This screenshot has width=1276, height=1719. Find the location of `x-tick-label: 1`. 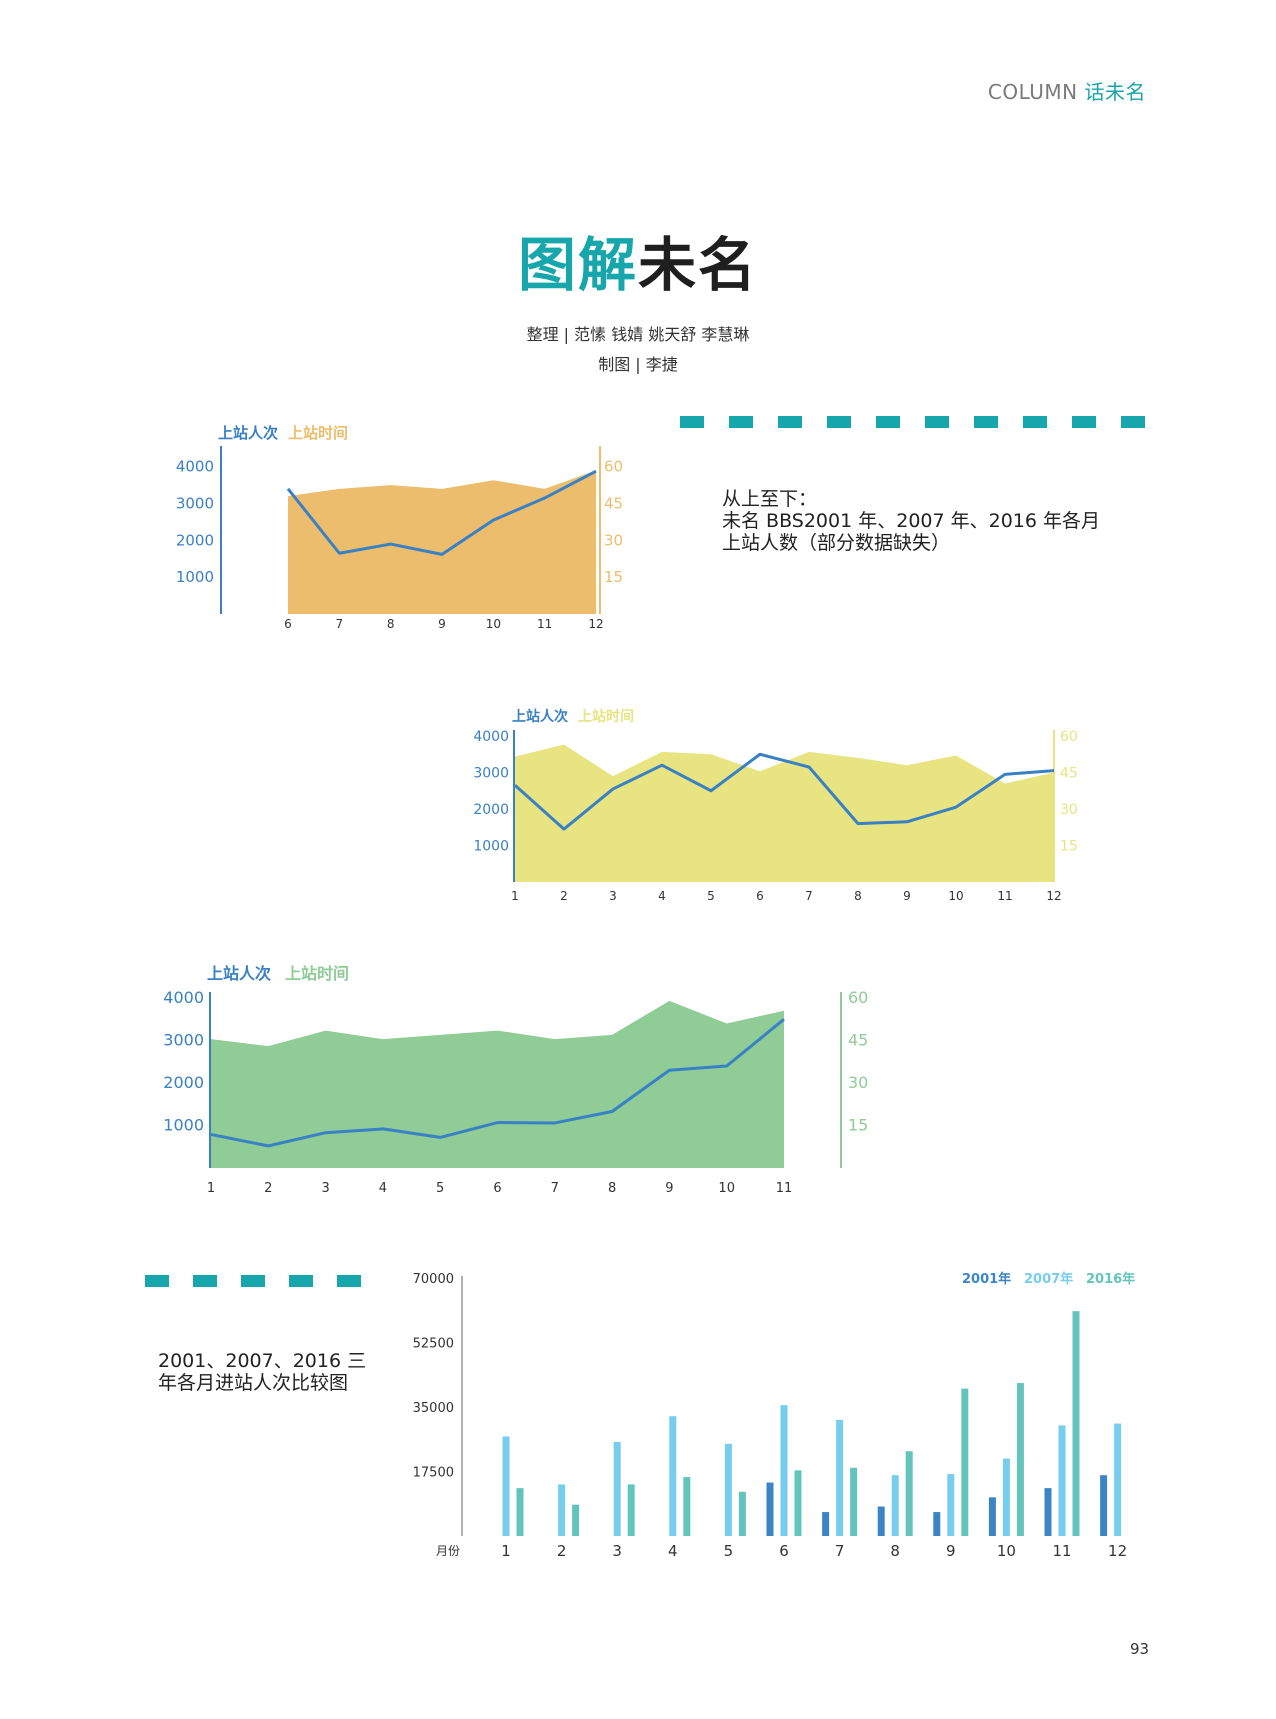

x-tick-label: 1 is located at coordinates (506, 1551).